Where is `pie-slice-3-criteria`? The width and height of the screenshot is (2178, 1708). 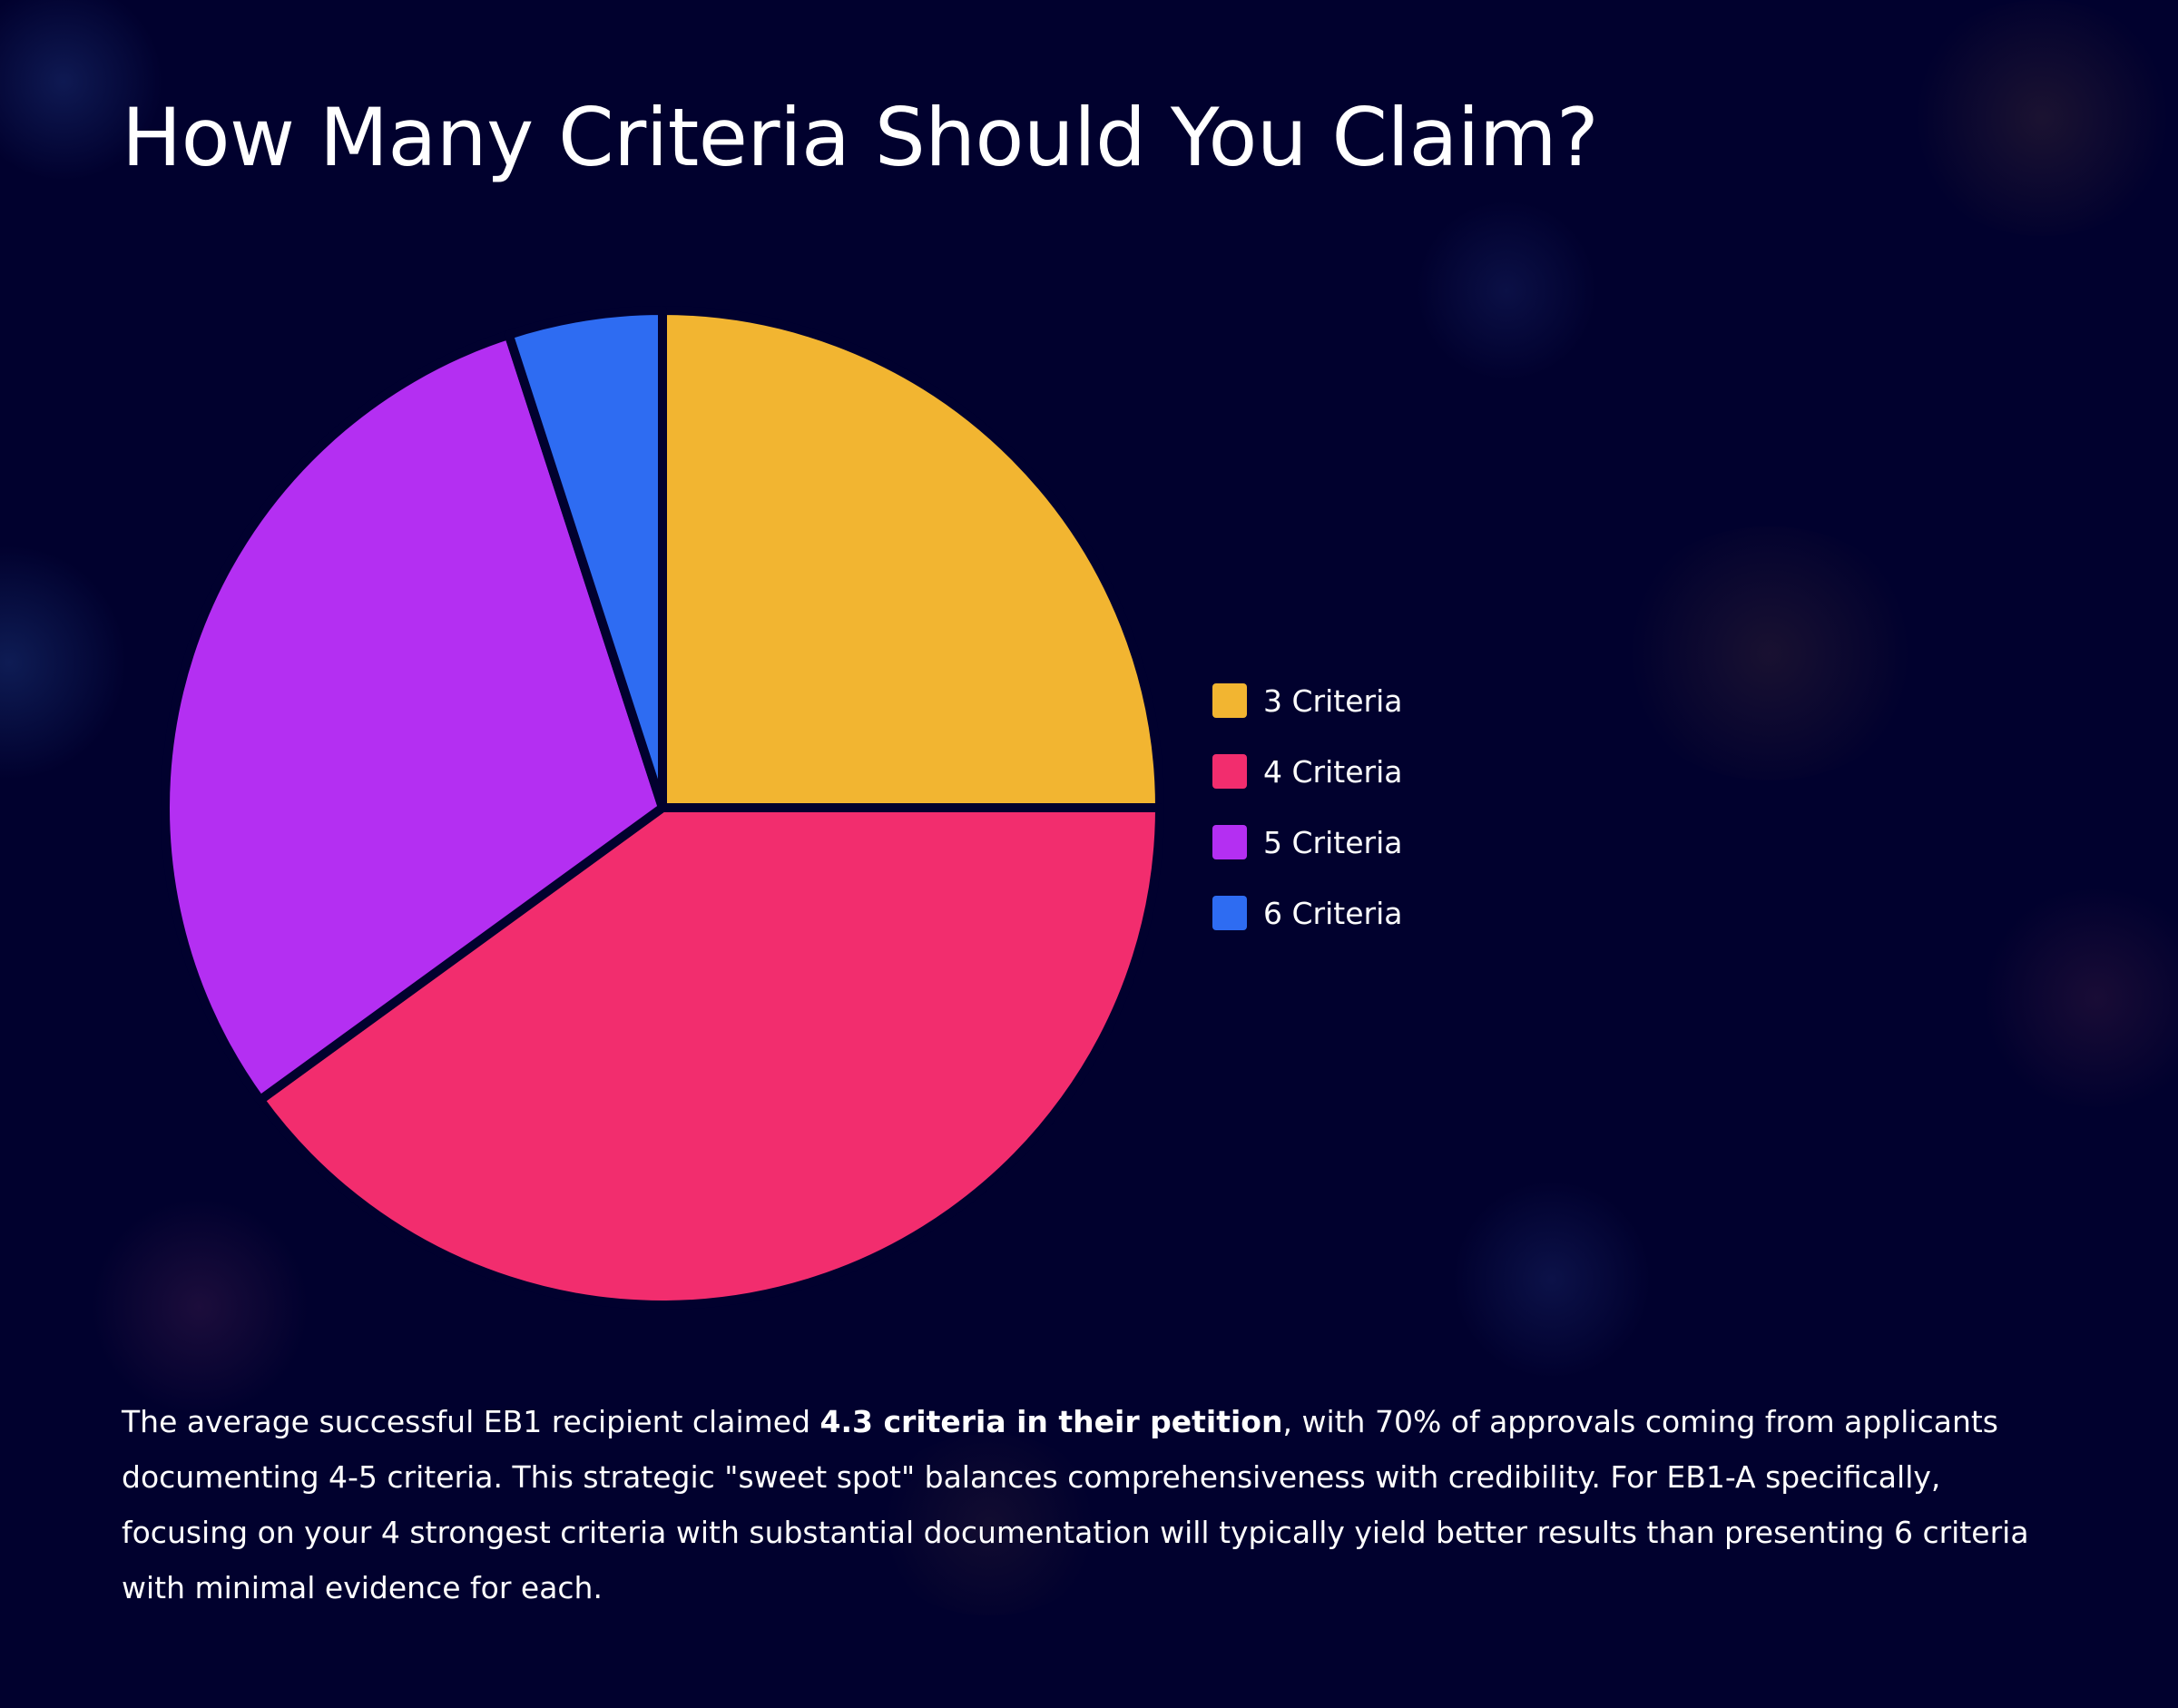 pie-slice-3-criteria is located at coordinates (911, 559).